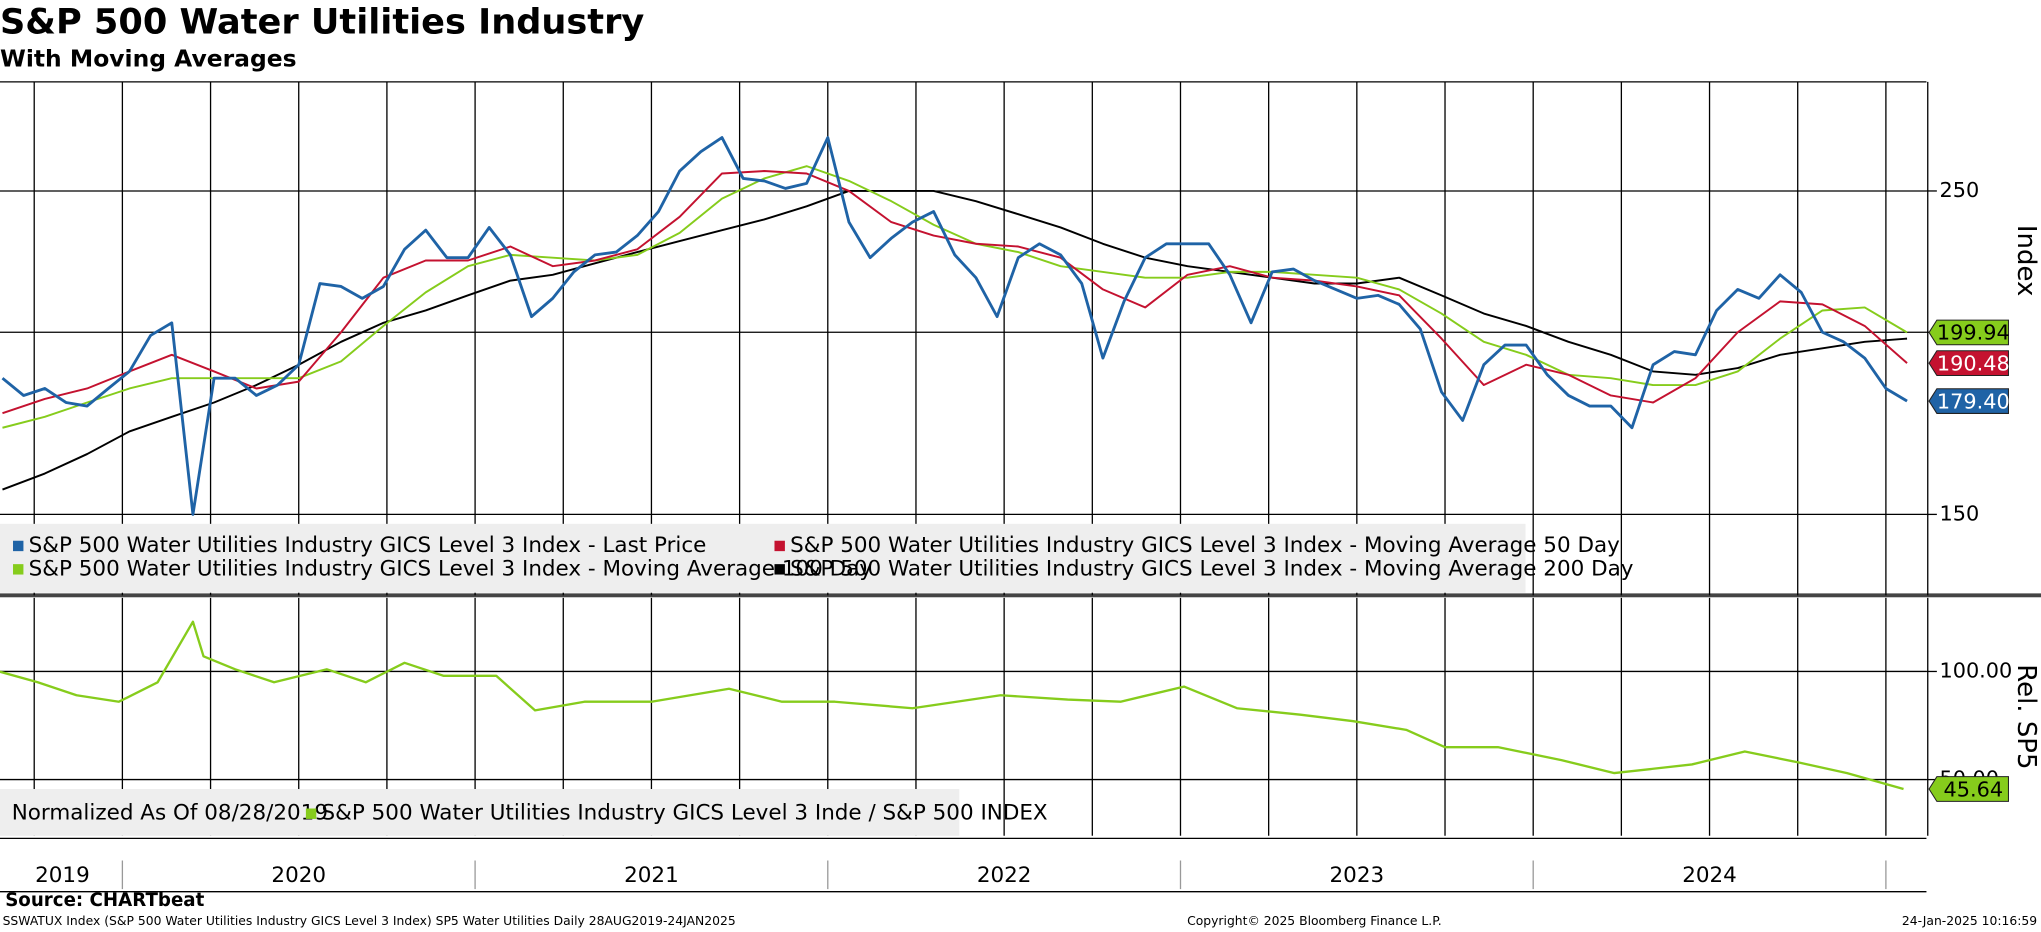  Describe the element at coordinates (170, 813) in the screenshot. I see `legend-note: Normalized As Of 08/28/2019` at that location.